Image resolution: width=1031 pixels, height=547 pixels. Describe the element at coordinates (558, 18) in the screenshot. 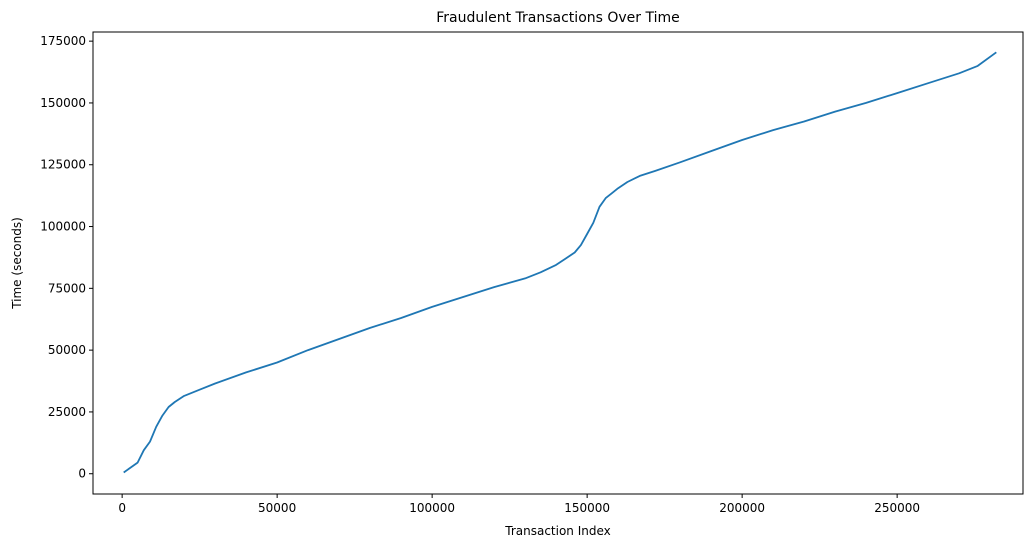

I see `chart-title: Fraudulent Transactions Over Time` at that location.